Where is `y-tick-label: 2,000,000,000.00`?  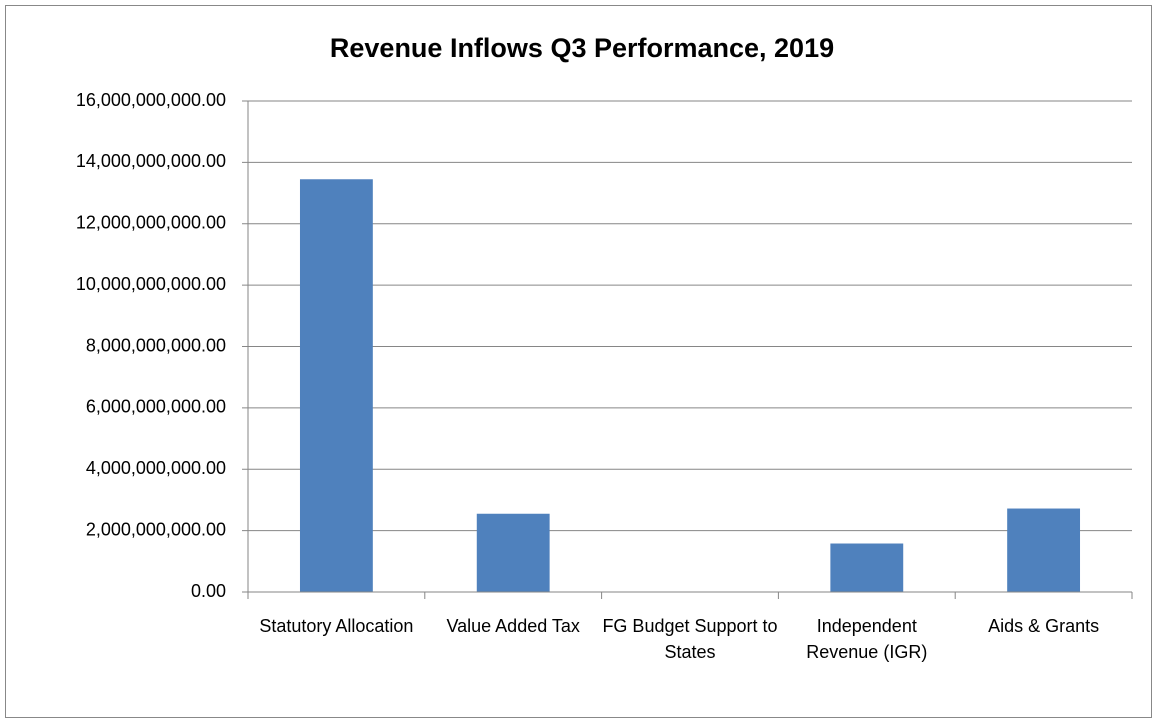 y-tick-label: 2,000,000,000.00 is located at coordinates (156, 529).